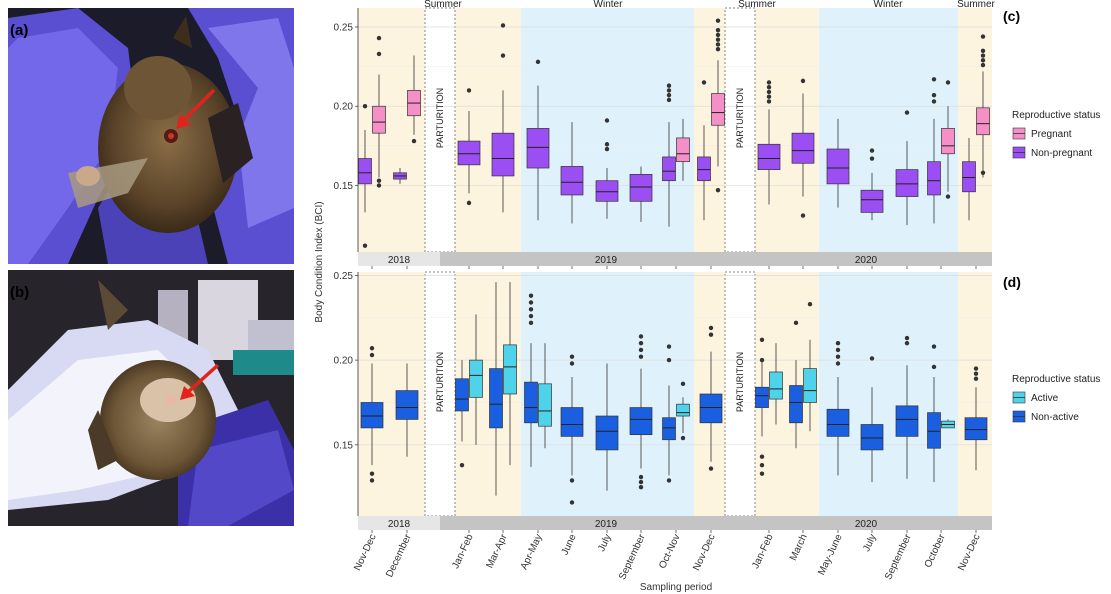  I want to click on bat-photo-icon, so click(151, 398).